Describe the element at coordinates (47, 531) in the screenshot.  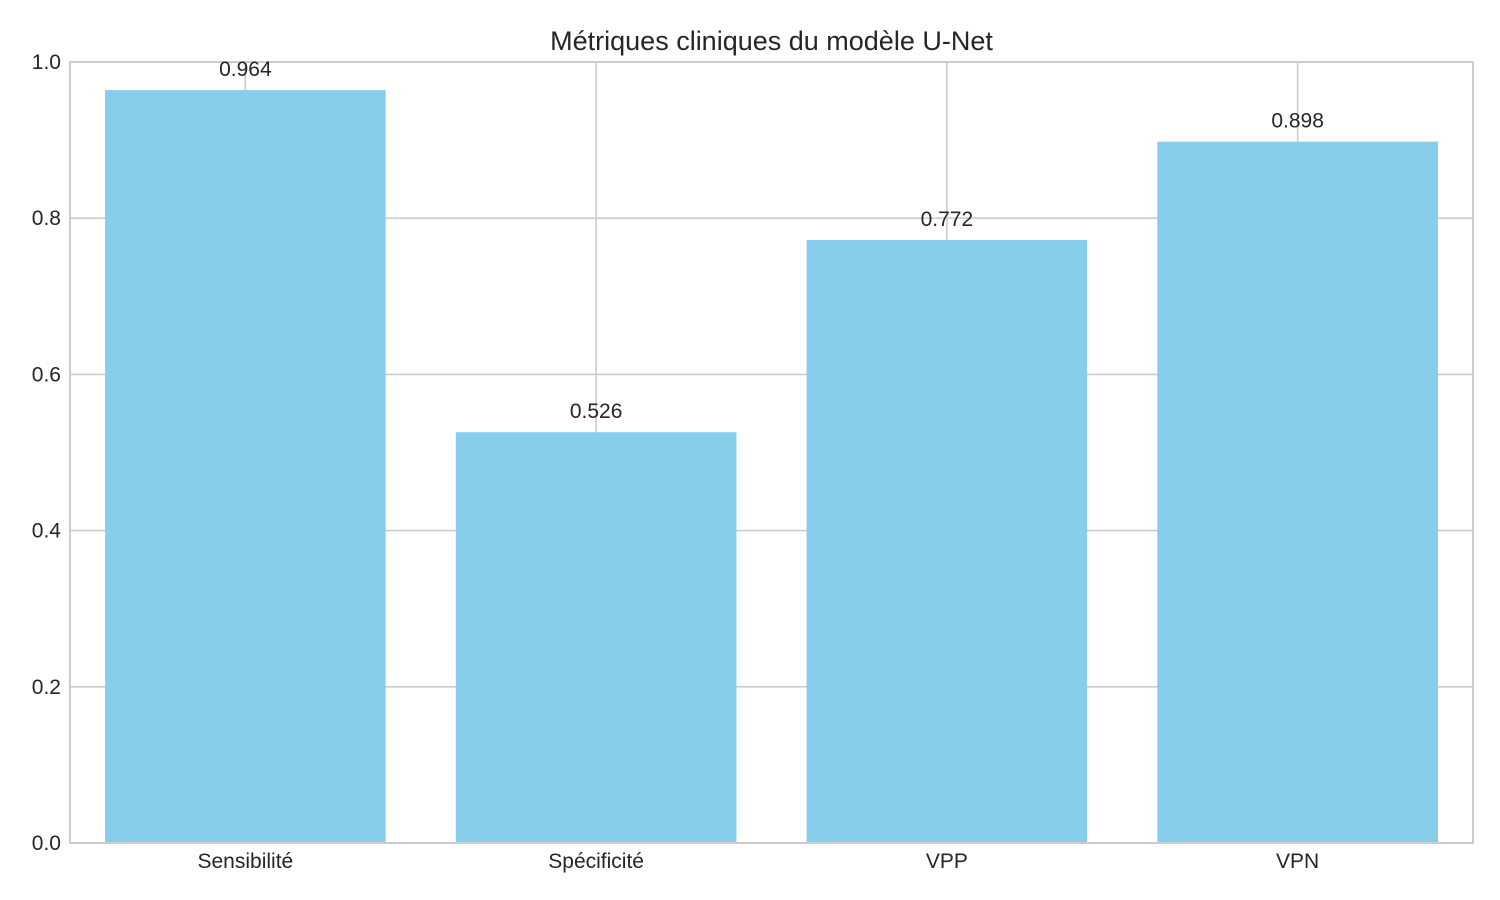
I see `y-tick-label: 0.4` at that location.